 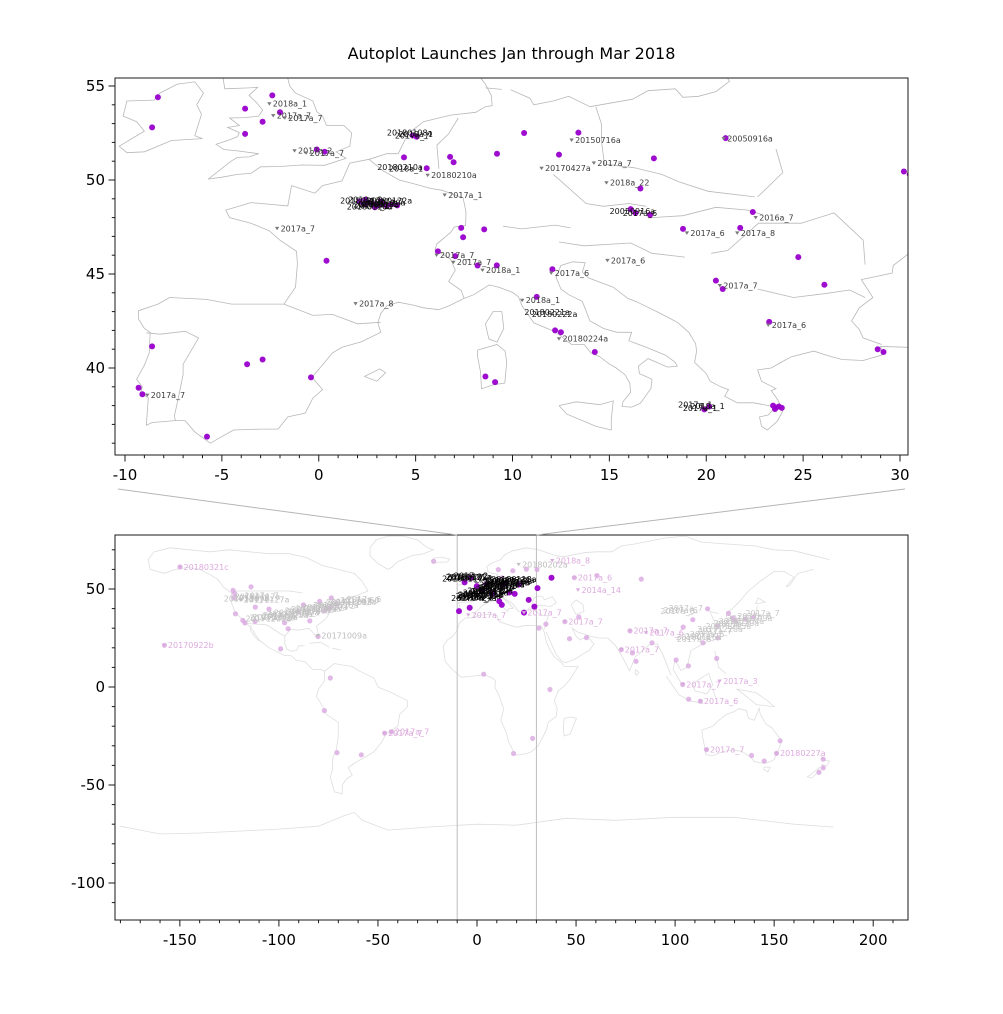 What do you see at coordinates (750, 138) in the screenshot?
I see `svg-text: 20050916a` at bounding box center [750, 138].